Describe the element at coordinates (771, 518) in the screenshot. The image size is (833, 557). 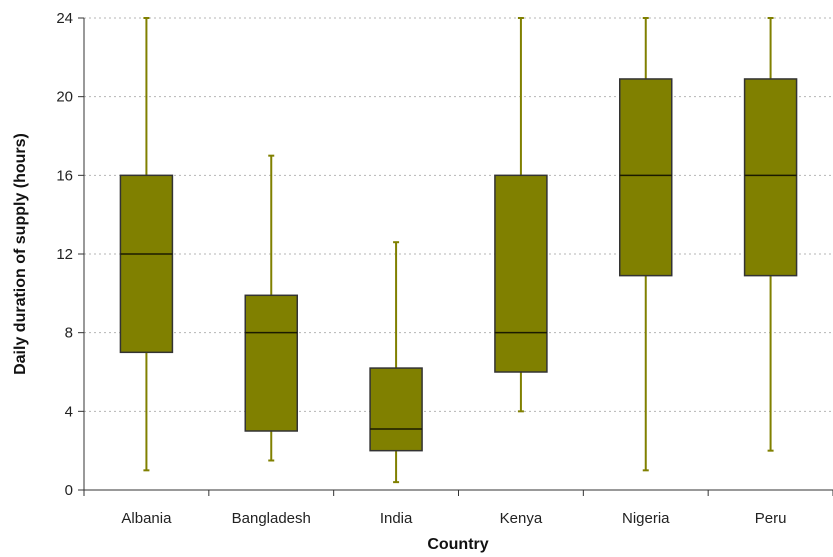
I see `x-tick-label: Peru` at that location.